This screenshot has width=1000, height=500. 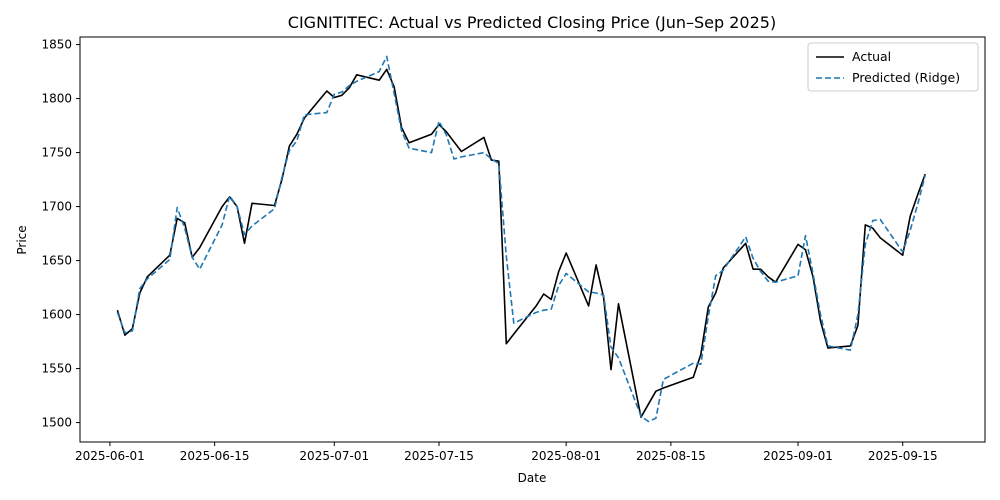 I want to click on x-tick-label: 2025-06-01, so click(x=110, y=456).